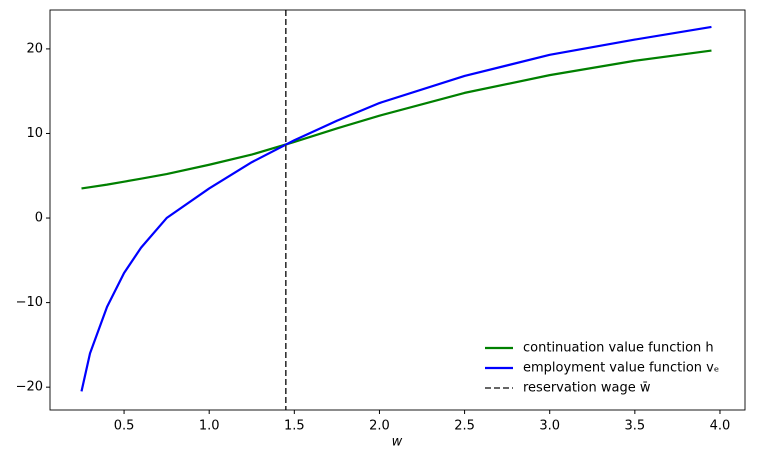  I want to click on y-tick-label: −10, so click(29, 302).